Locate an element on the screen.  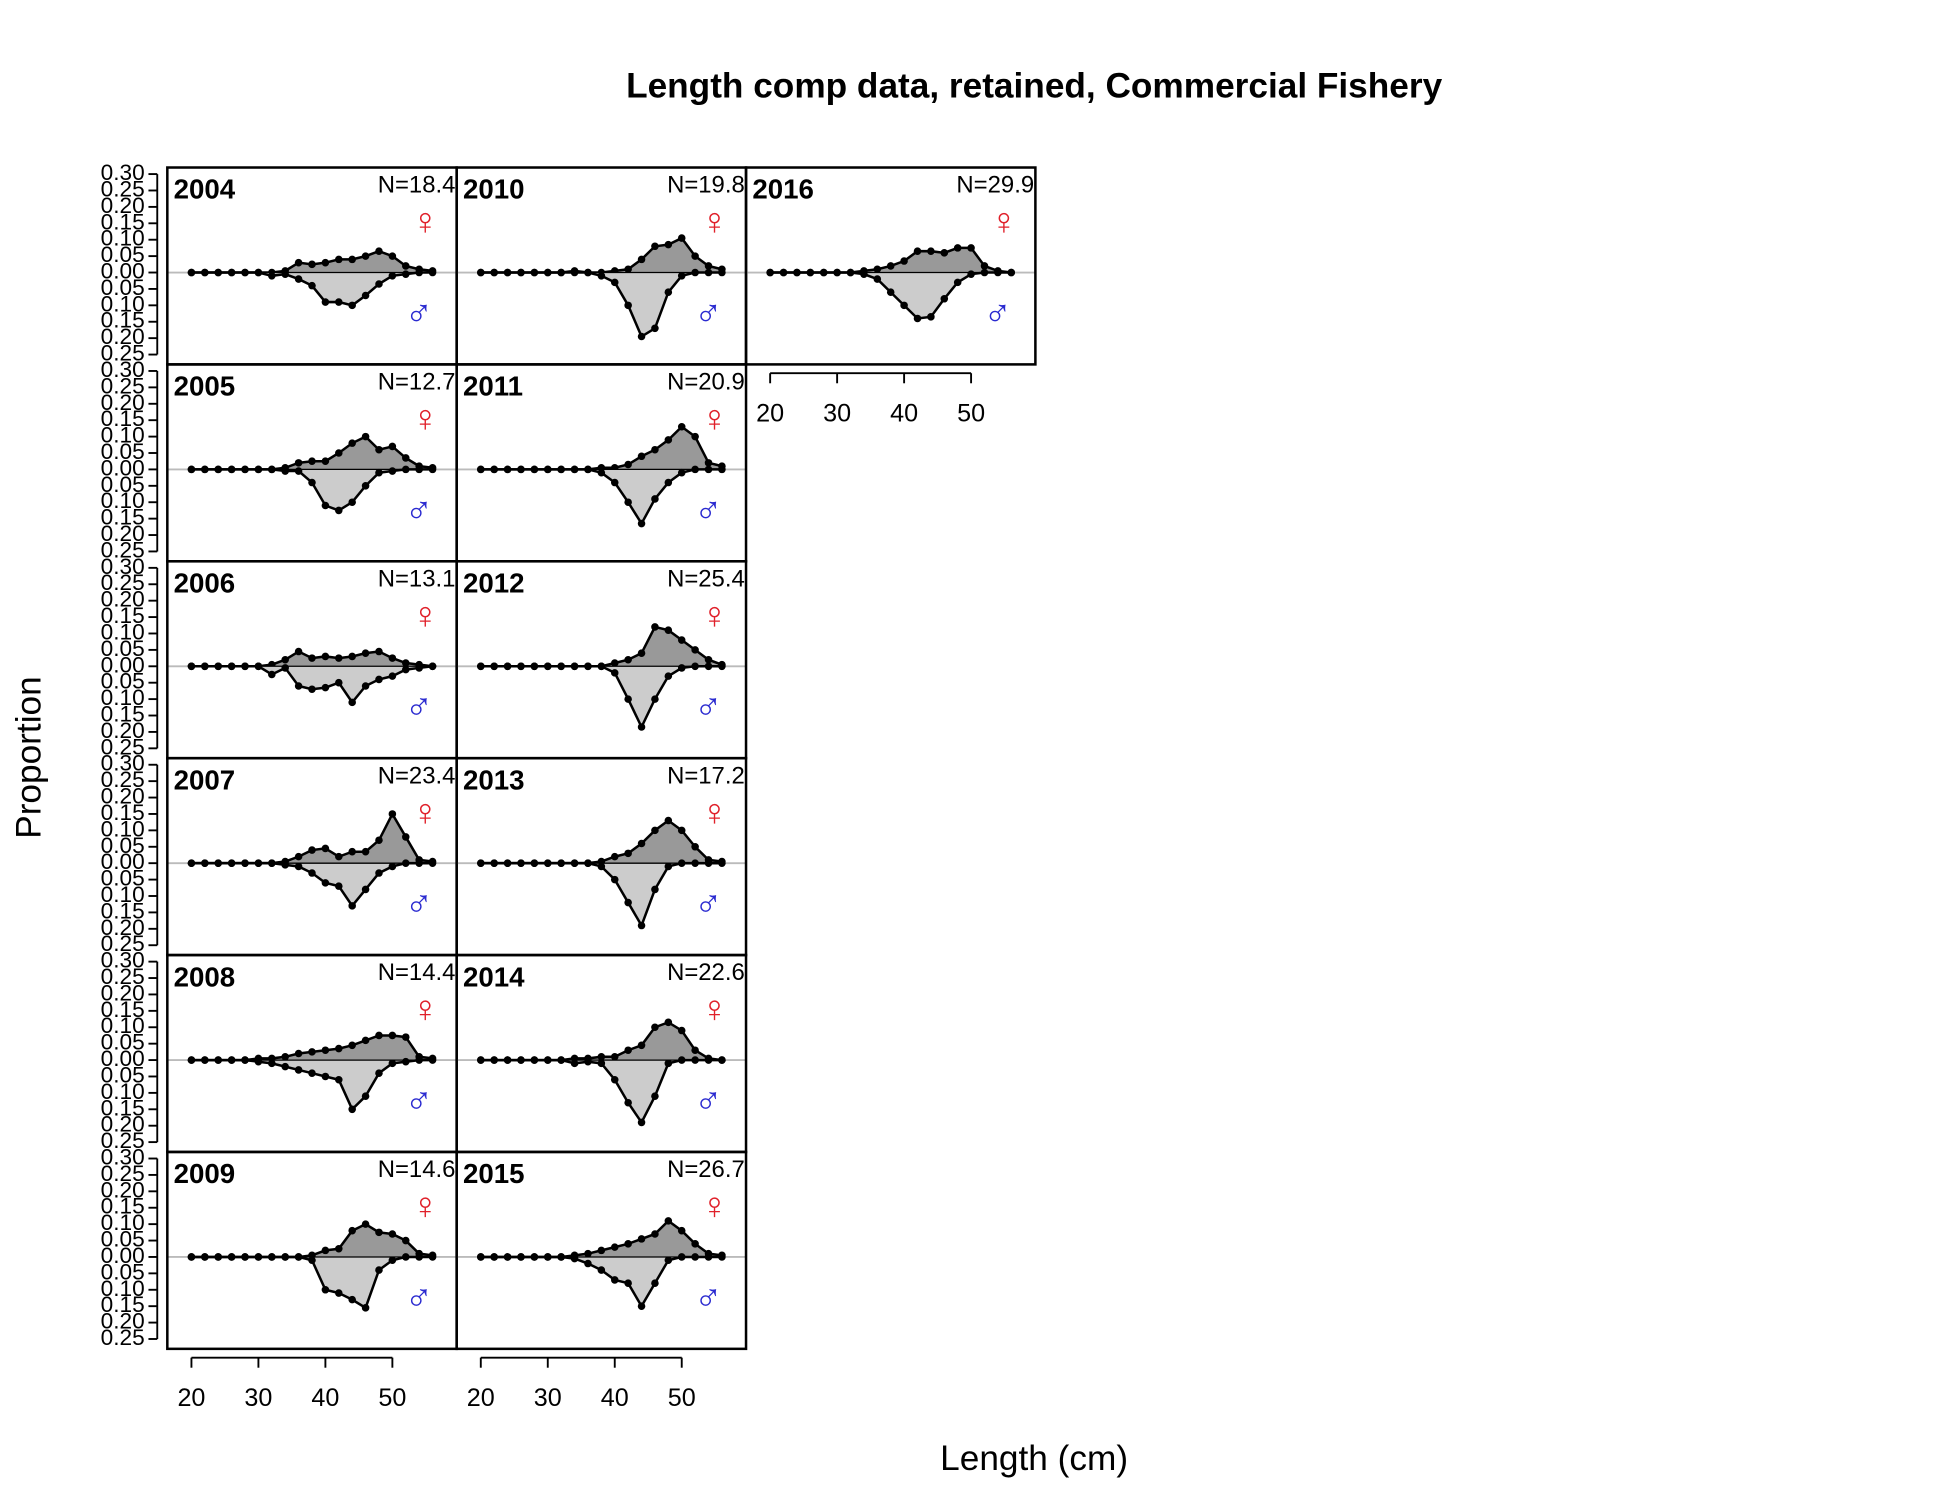
y-tick-label: 0.05 is located at coordinates (123, 878).